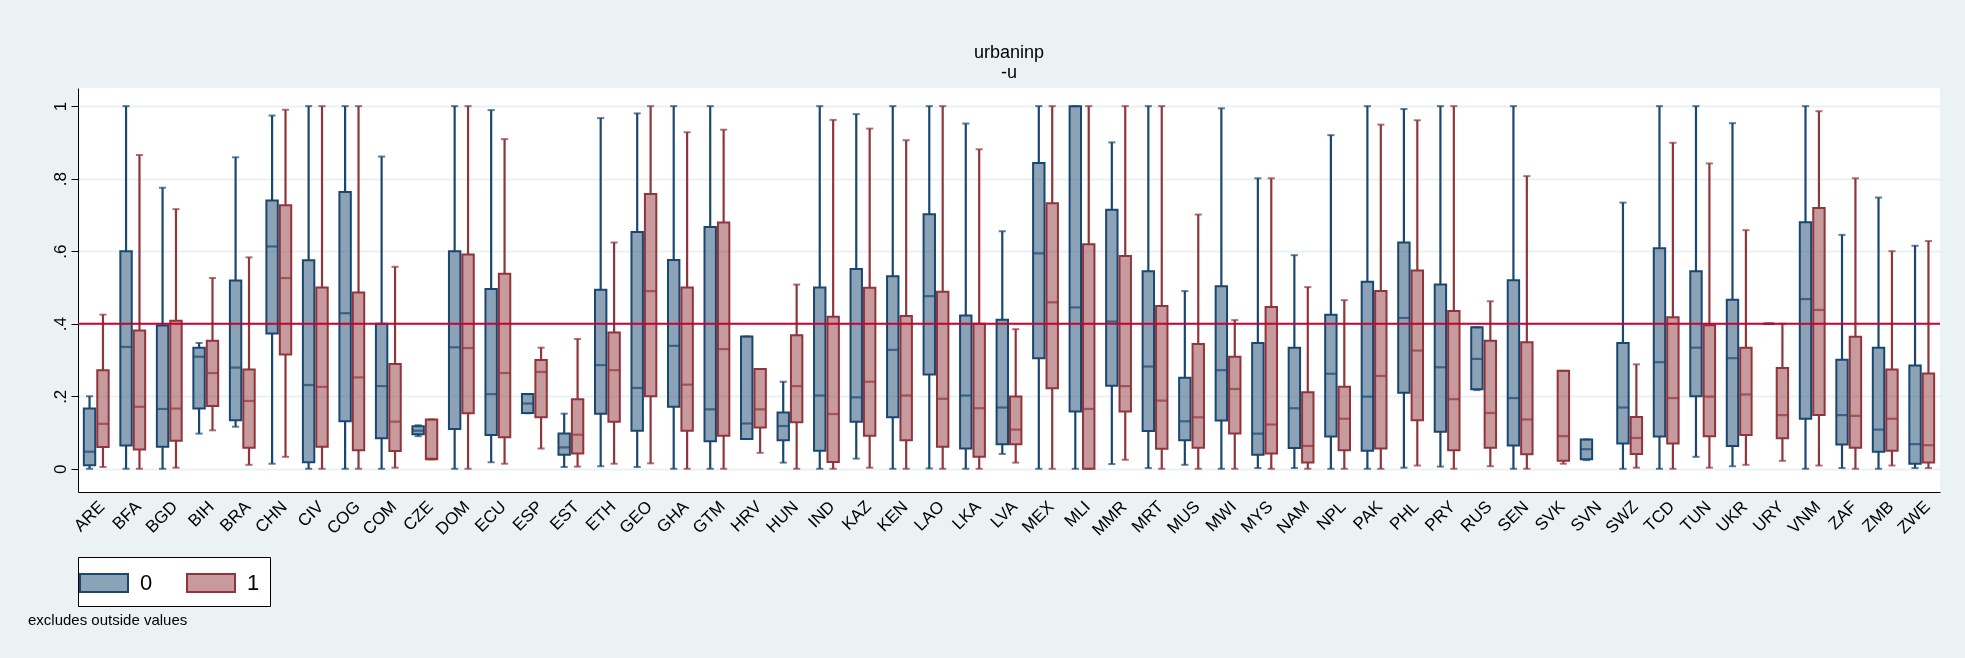  Describe the element at coordinates (672, 516) in the screenshot. I see `x-tick-label: GHA` at that location.